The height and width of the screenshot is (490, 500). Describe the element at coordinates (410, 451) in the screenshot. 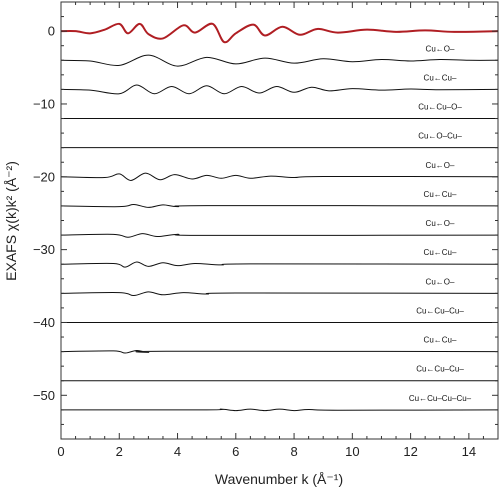

I see `x-tick-label: 12` at that location.